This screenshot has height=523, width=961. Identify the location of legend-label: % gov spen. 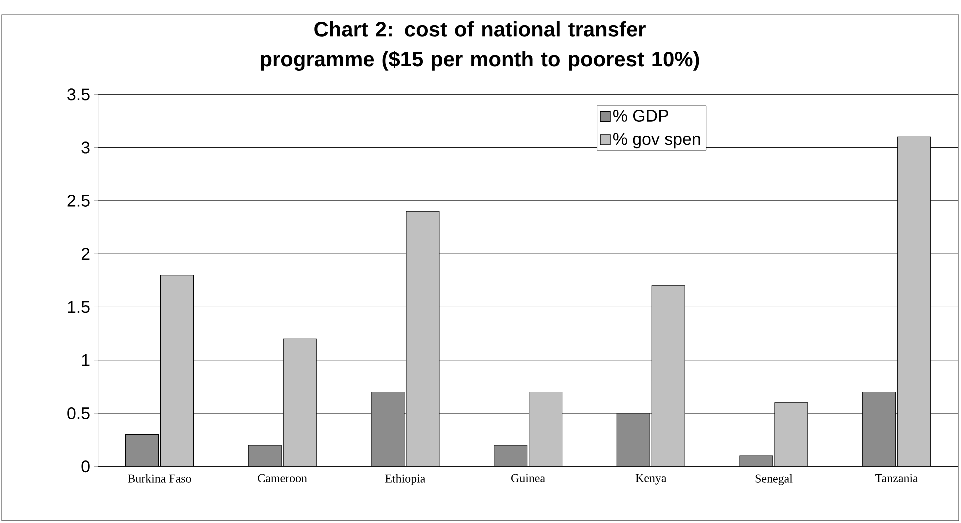
(656, 141).